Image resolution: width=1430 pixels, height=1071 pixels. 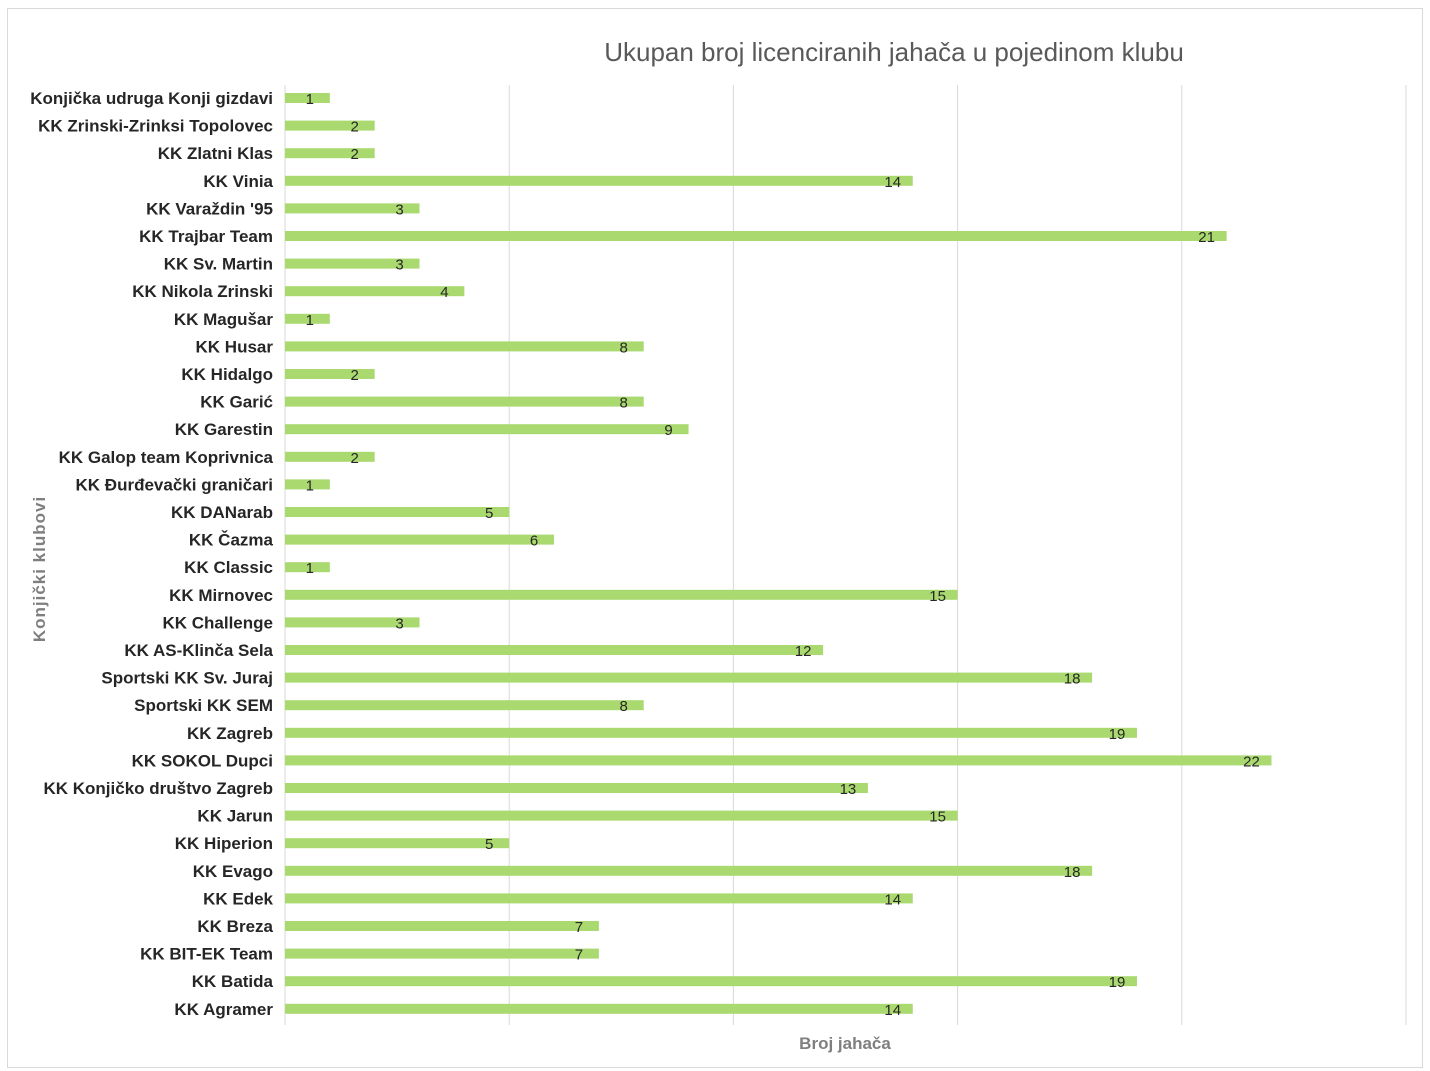 I want to click on category-label: KK Evago, so click(x=233, y=871).